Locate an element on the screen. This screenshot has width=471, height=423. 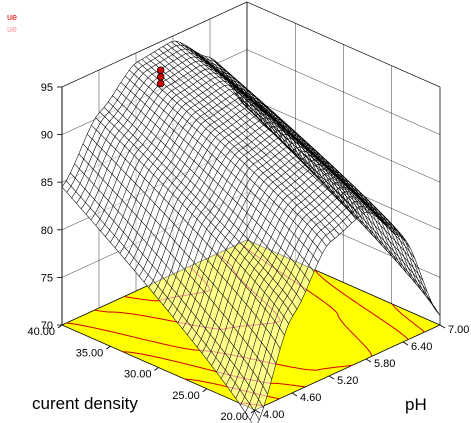
ph-axis-ticks: 4.00 4.60 5.20 5.80 6.40 7.00 is located at coordinates (361, 372).